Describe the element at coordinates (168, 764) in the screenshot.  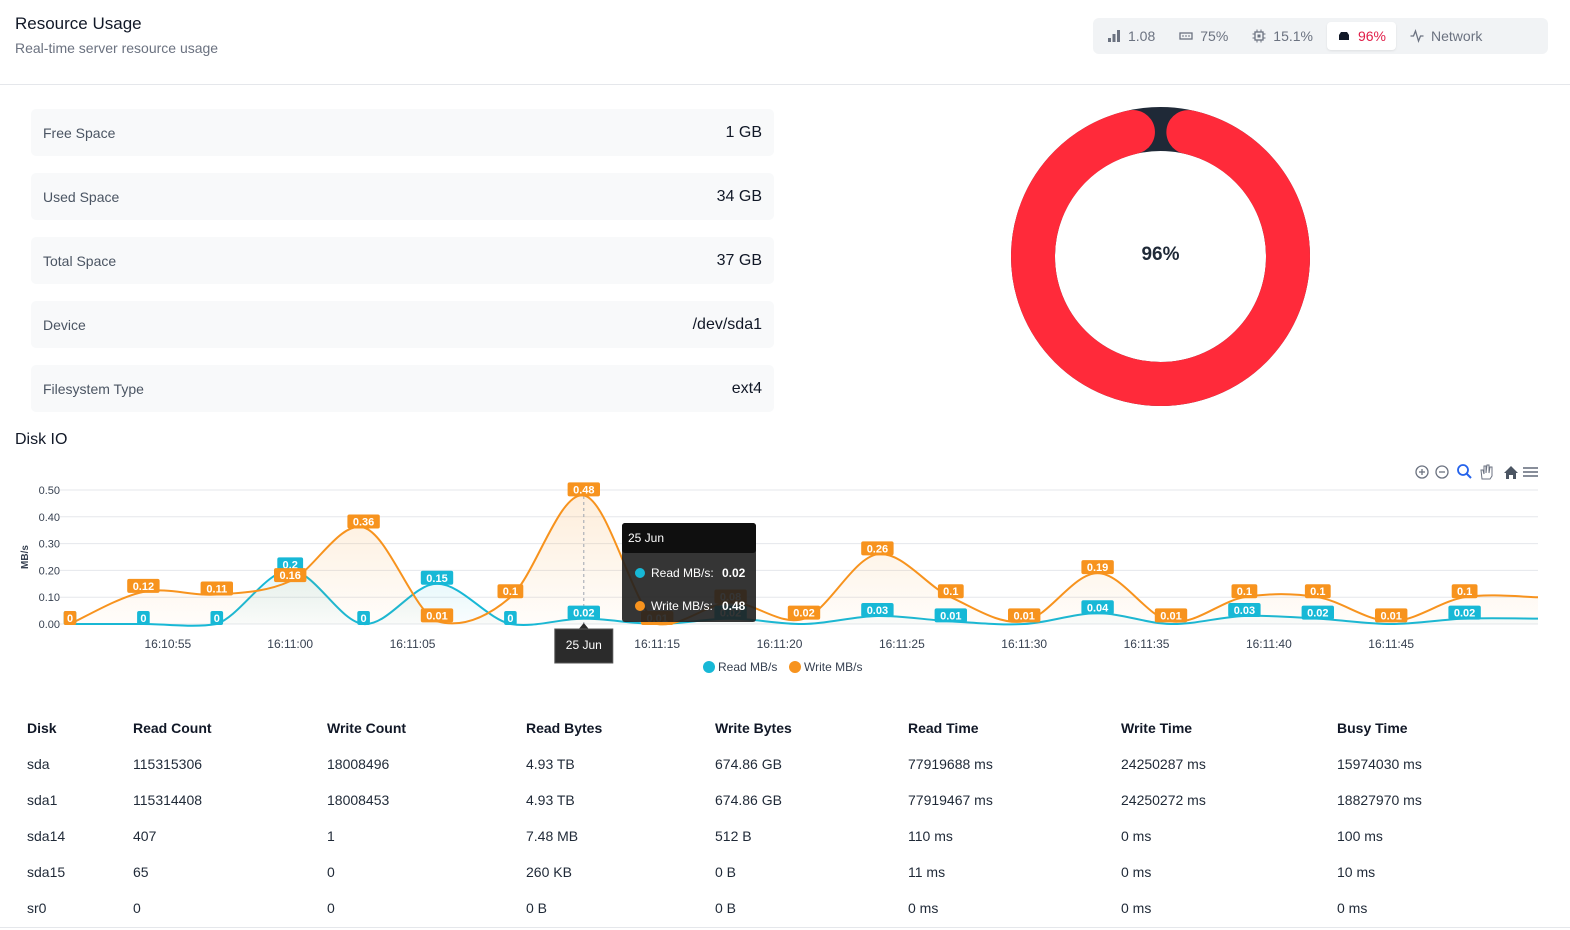
I see `table-cell: 115315306` at that location.